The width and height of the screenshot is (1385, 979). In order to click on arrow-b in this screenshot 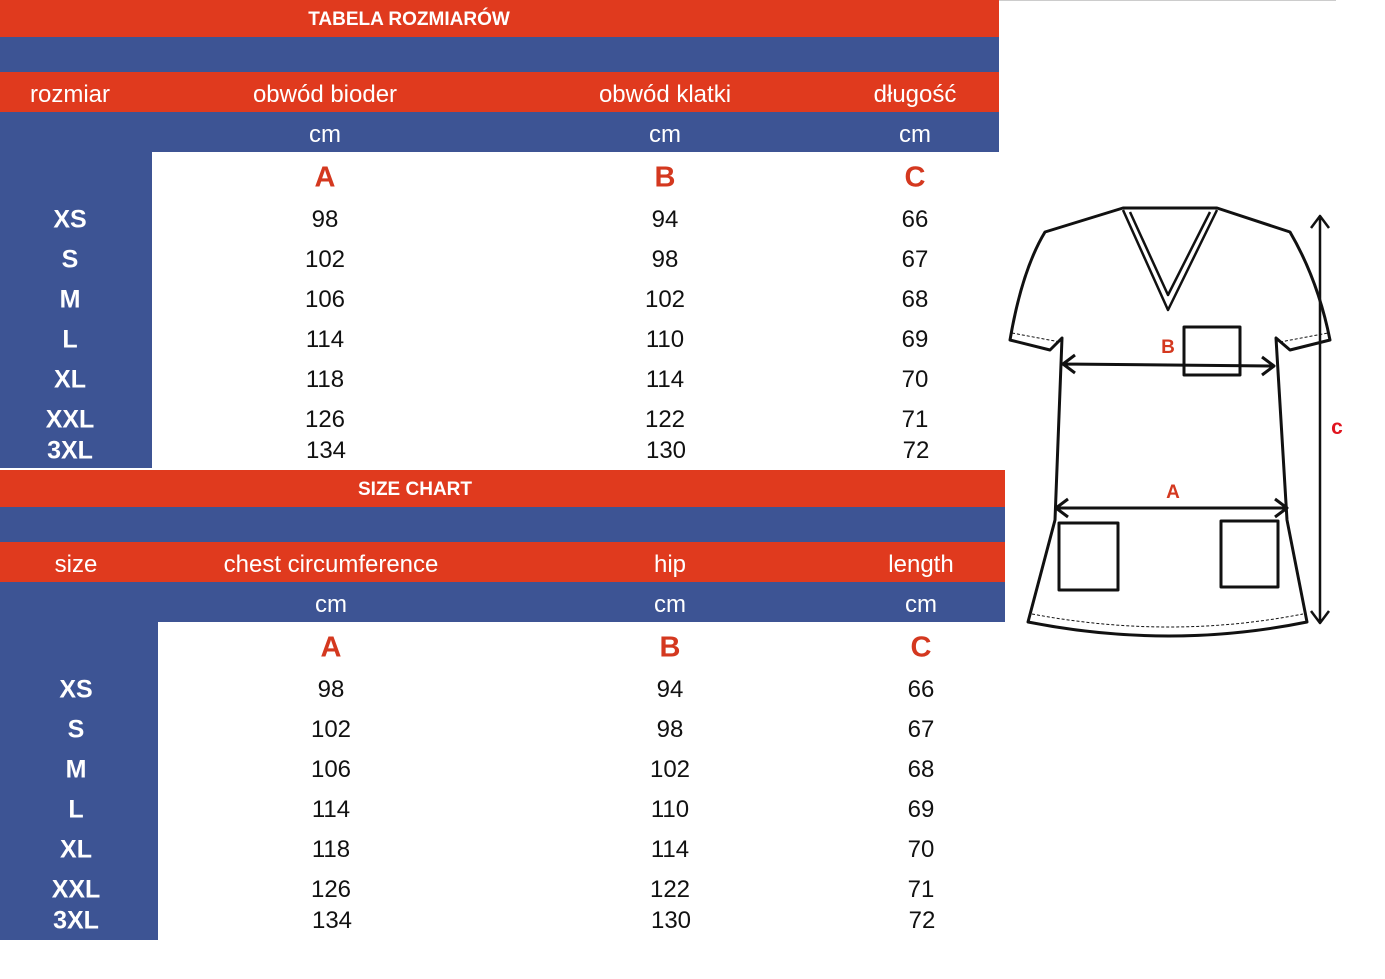, I will do `click(1168, 365)`.